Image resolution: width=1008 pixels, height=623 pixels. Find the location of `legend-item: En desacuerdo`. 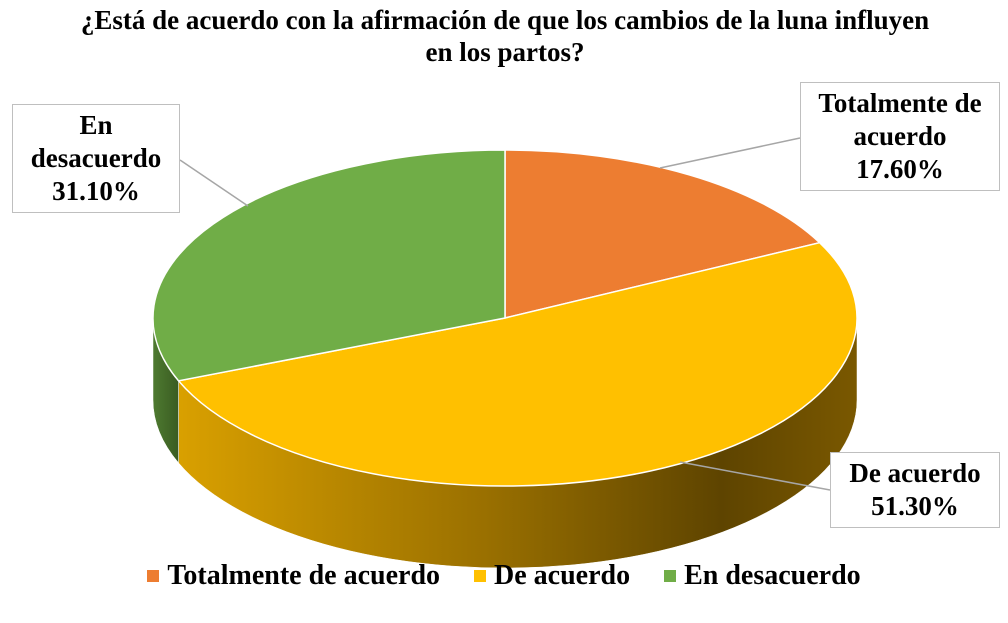

legend-item: En desacuerdo is located at coordinates (762, 576).